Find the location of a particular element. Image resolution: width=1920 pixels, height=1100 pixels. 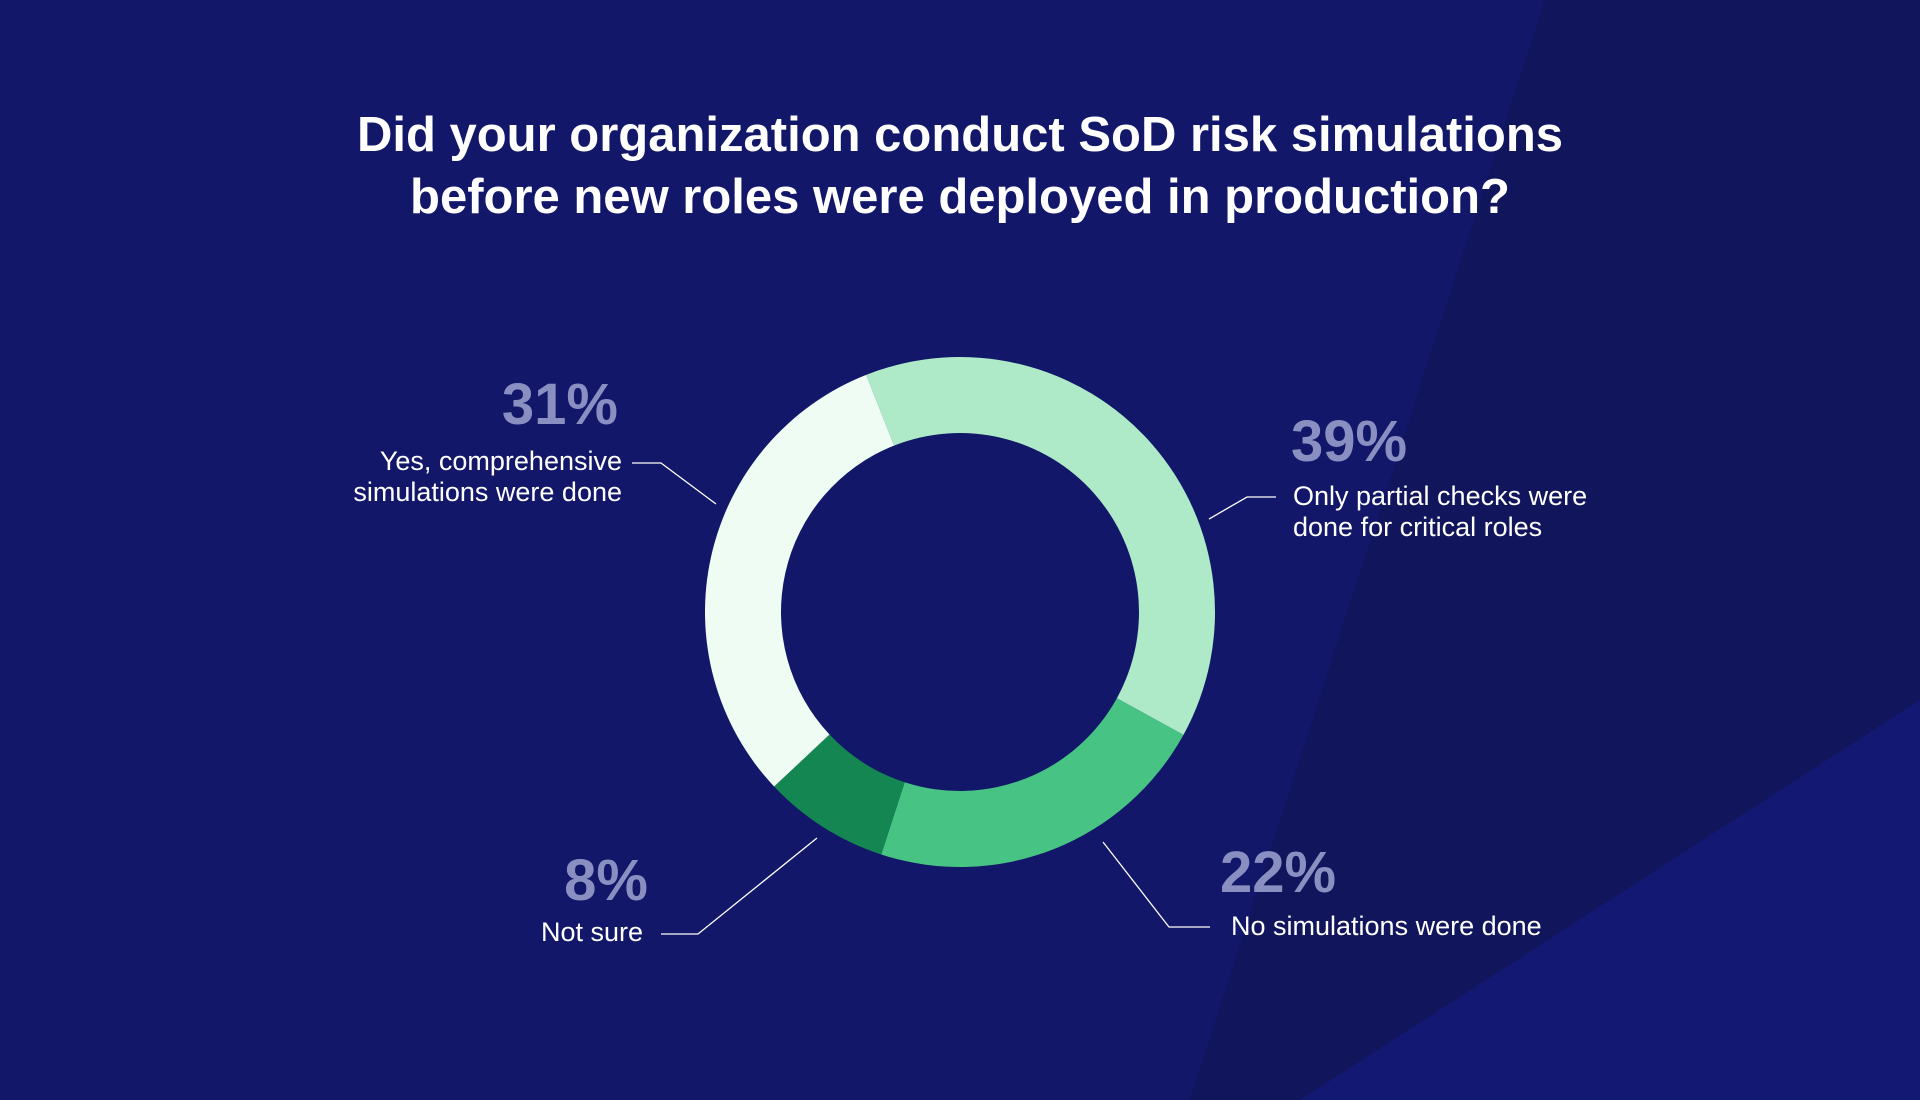

slice-label-yes: Yes, comprehensive simulations were done is located at coordinates (487, 477).